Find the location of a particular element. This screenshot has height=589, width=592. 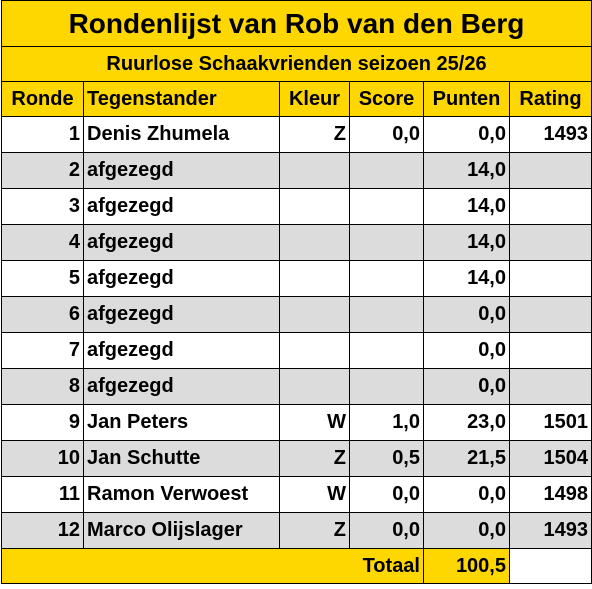

total-value: 100,5 is located at coordinates (466, 566).